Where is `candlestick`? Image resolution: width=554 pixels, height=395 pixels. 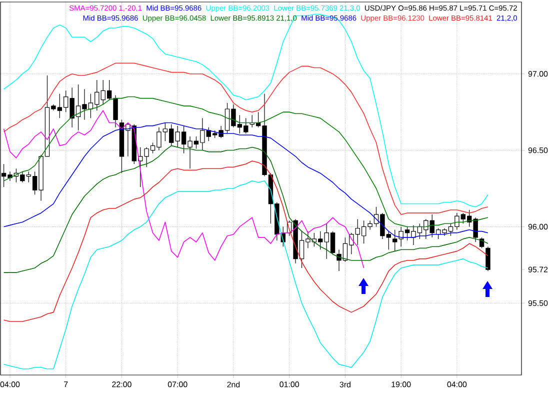
candlestick is located at coordinates (115, 111).